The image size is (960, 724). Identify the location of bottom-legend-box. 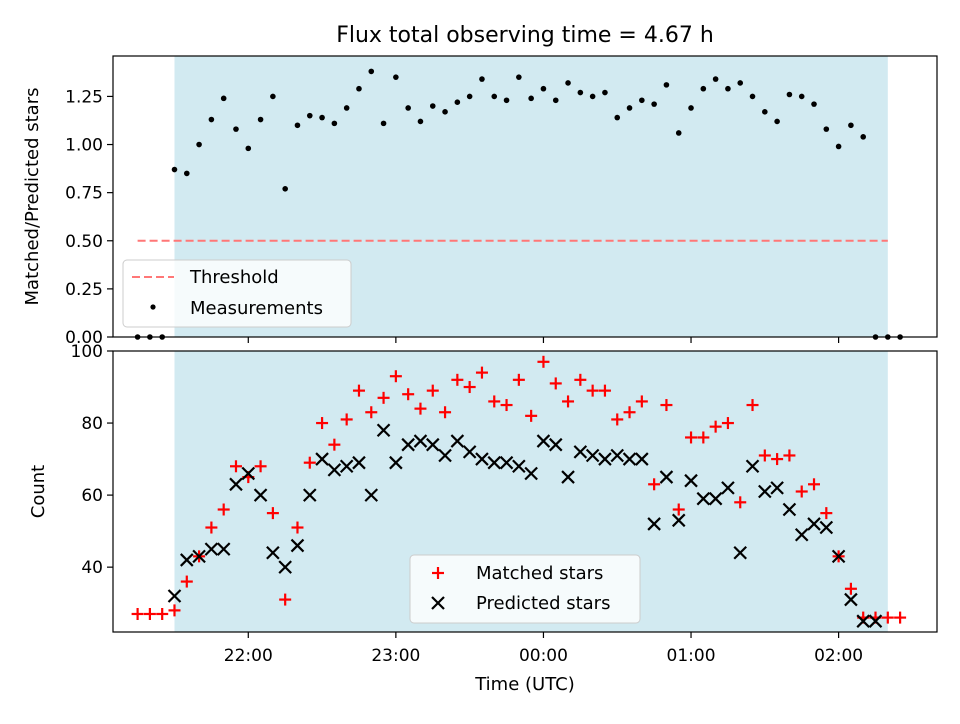
(525, 589).